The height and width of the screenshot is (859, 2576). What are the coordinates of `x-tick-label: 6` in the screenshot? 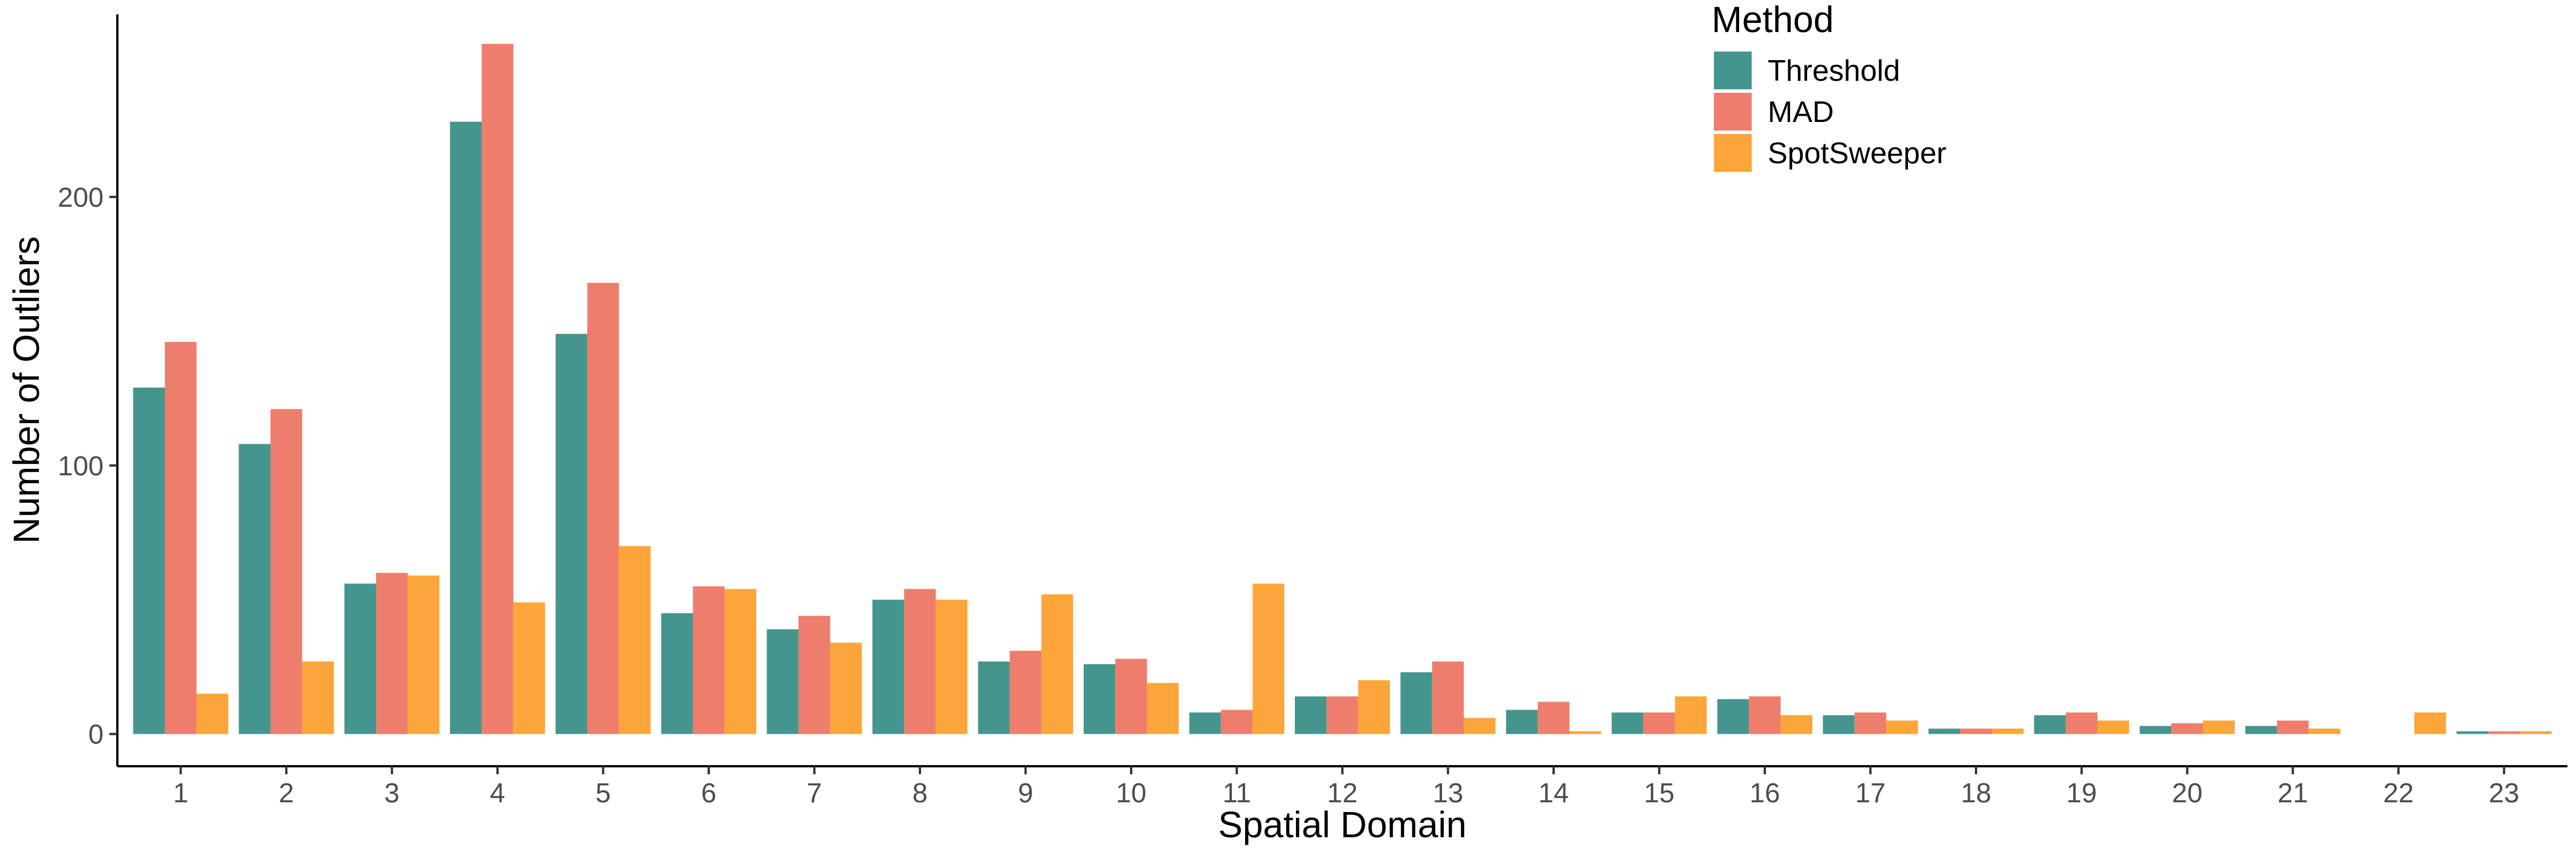 It's located at (709, 793).